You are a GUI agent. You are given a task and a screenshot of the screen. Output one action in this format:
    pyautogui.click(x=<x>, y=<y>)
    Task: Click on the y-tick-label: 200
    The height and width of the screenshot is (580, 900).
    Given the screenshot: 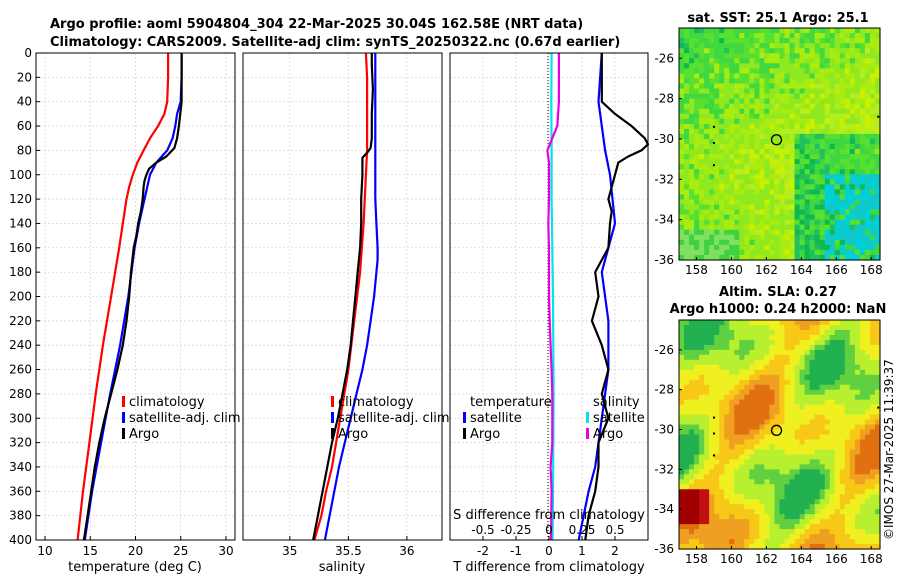 What is the action you would take?
    pyautogui.click(x=20, y=297)
    